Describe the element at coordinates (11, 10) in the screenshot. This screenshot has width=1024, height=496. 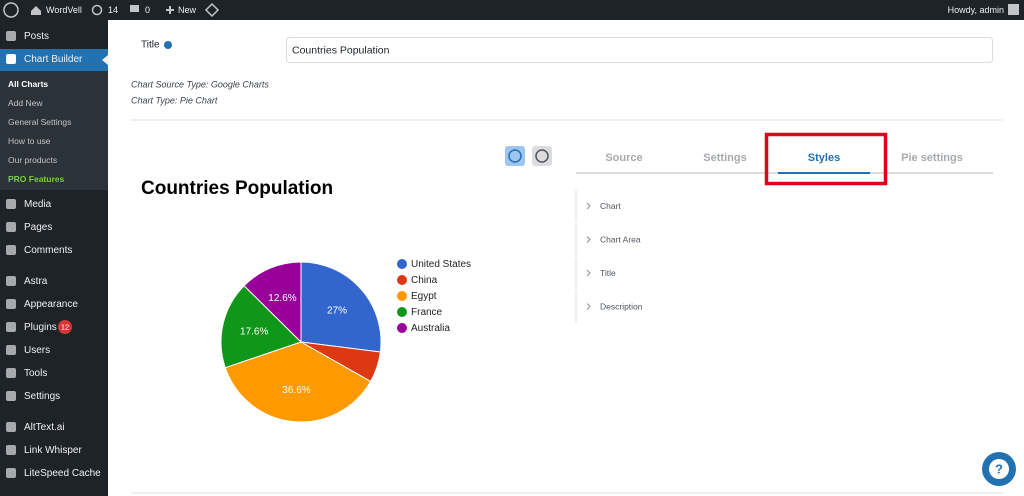
I see `wp-logo` at that location.